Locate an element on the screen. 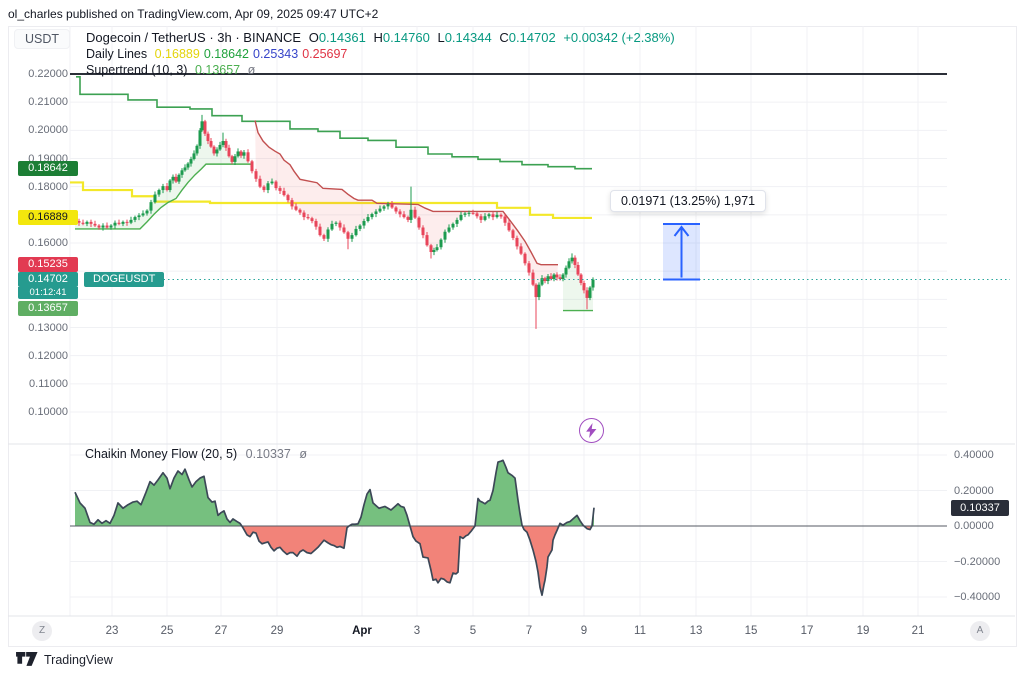 The image size is (1024, 676). ohlc-low-label: L is located at coordinates (441, 37).